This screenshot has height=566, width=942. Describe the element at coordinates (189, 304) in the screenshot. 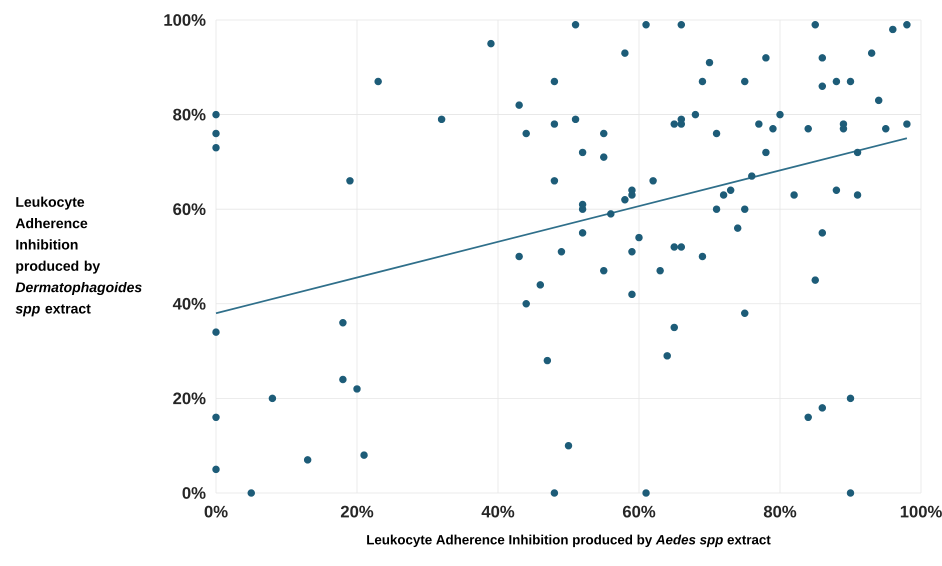

I see `y-tick-label: 40%` at that location.